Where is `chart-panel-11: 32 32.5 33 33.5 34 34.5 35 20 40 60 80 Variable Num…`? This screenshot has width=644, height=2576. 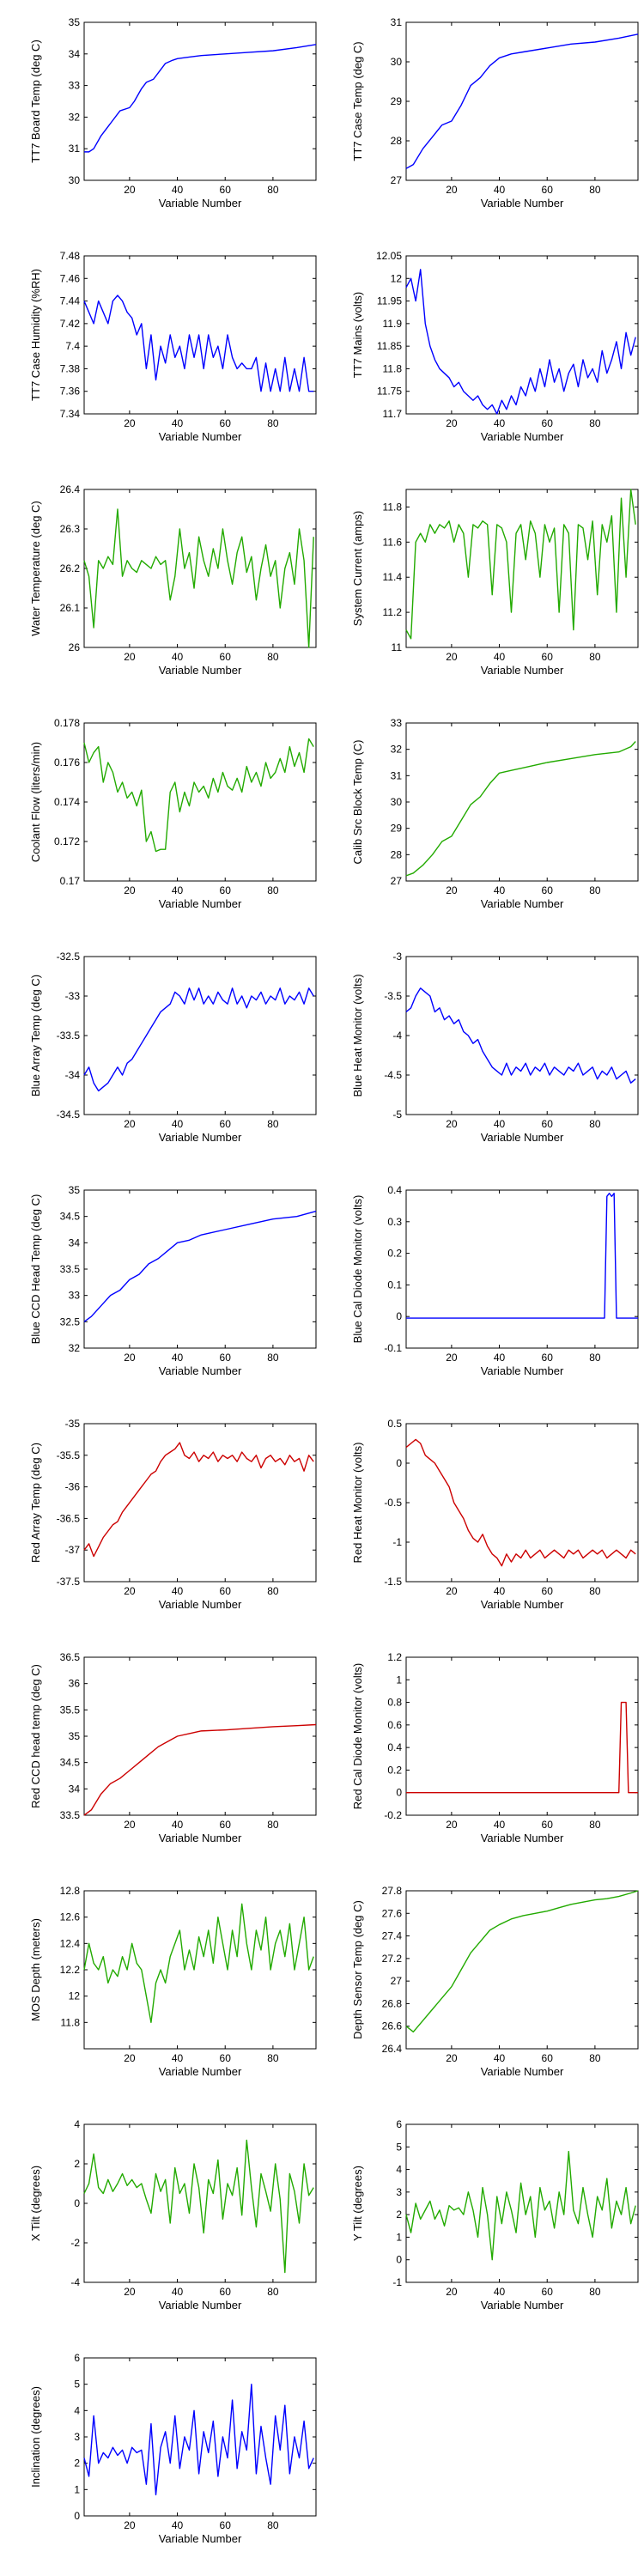 chart-panel-11: 32 32.5 33 33.5 34 34.5 35 20 40 60 80 Variable Num… is located at coordinates (161, 1284).